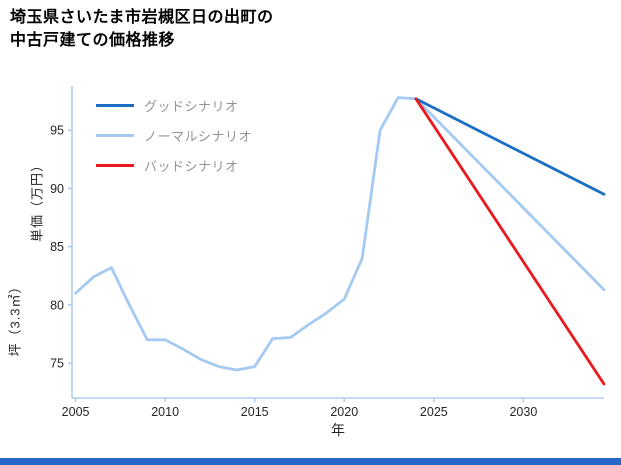 The height and width of the screenshot is (465, 621). What do you see at coordinates (15, 318) in the screenshot?
I see `y-axis-label-tsubo: 坪（3.3㎡）` at bounding box center [15, 318].